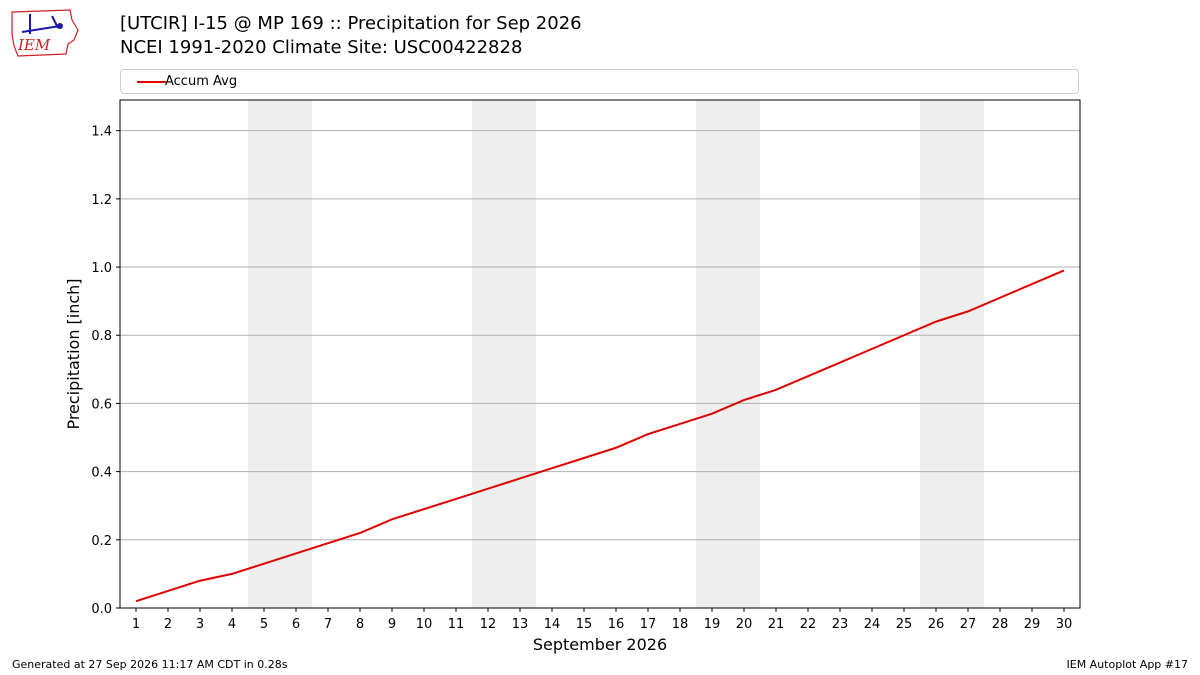 Image resolution: width=1200 pixels, height=675 pixels. Describe the element at coordinates (424, 624) in the screenshot. I see `x-tick-label: 10` at that location.